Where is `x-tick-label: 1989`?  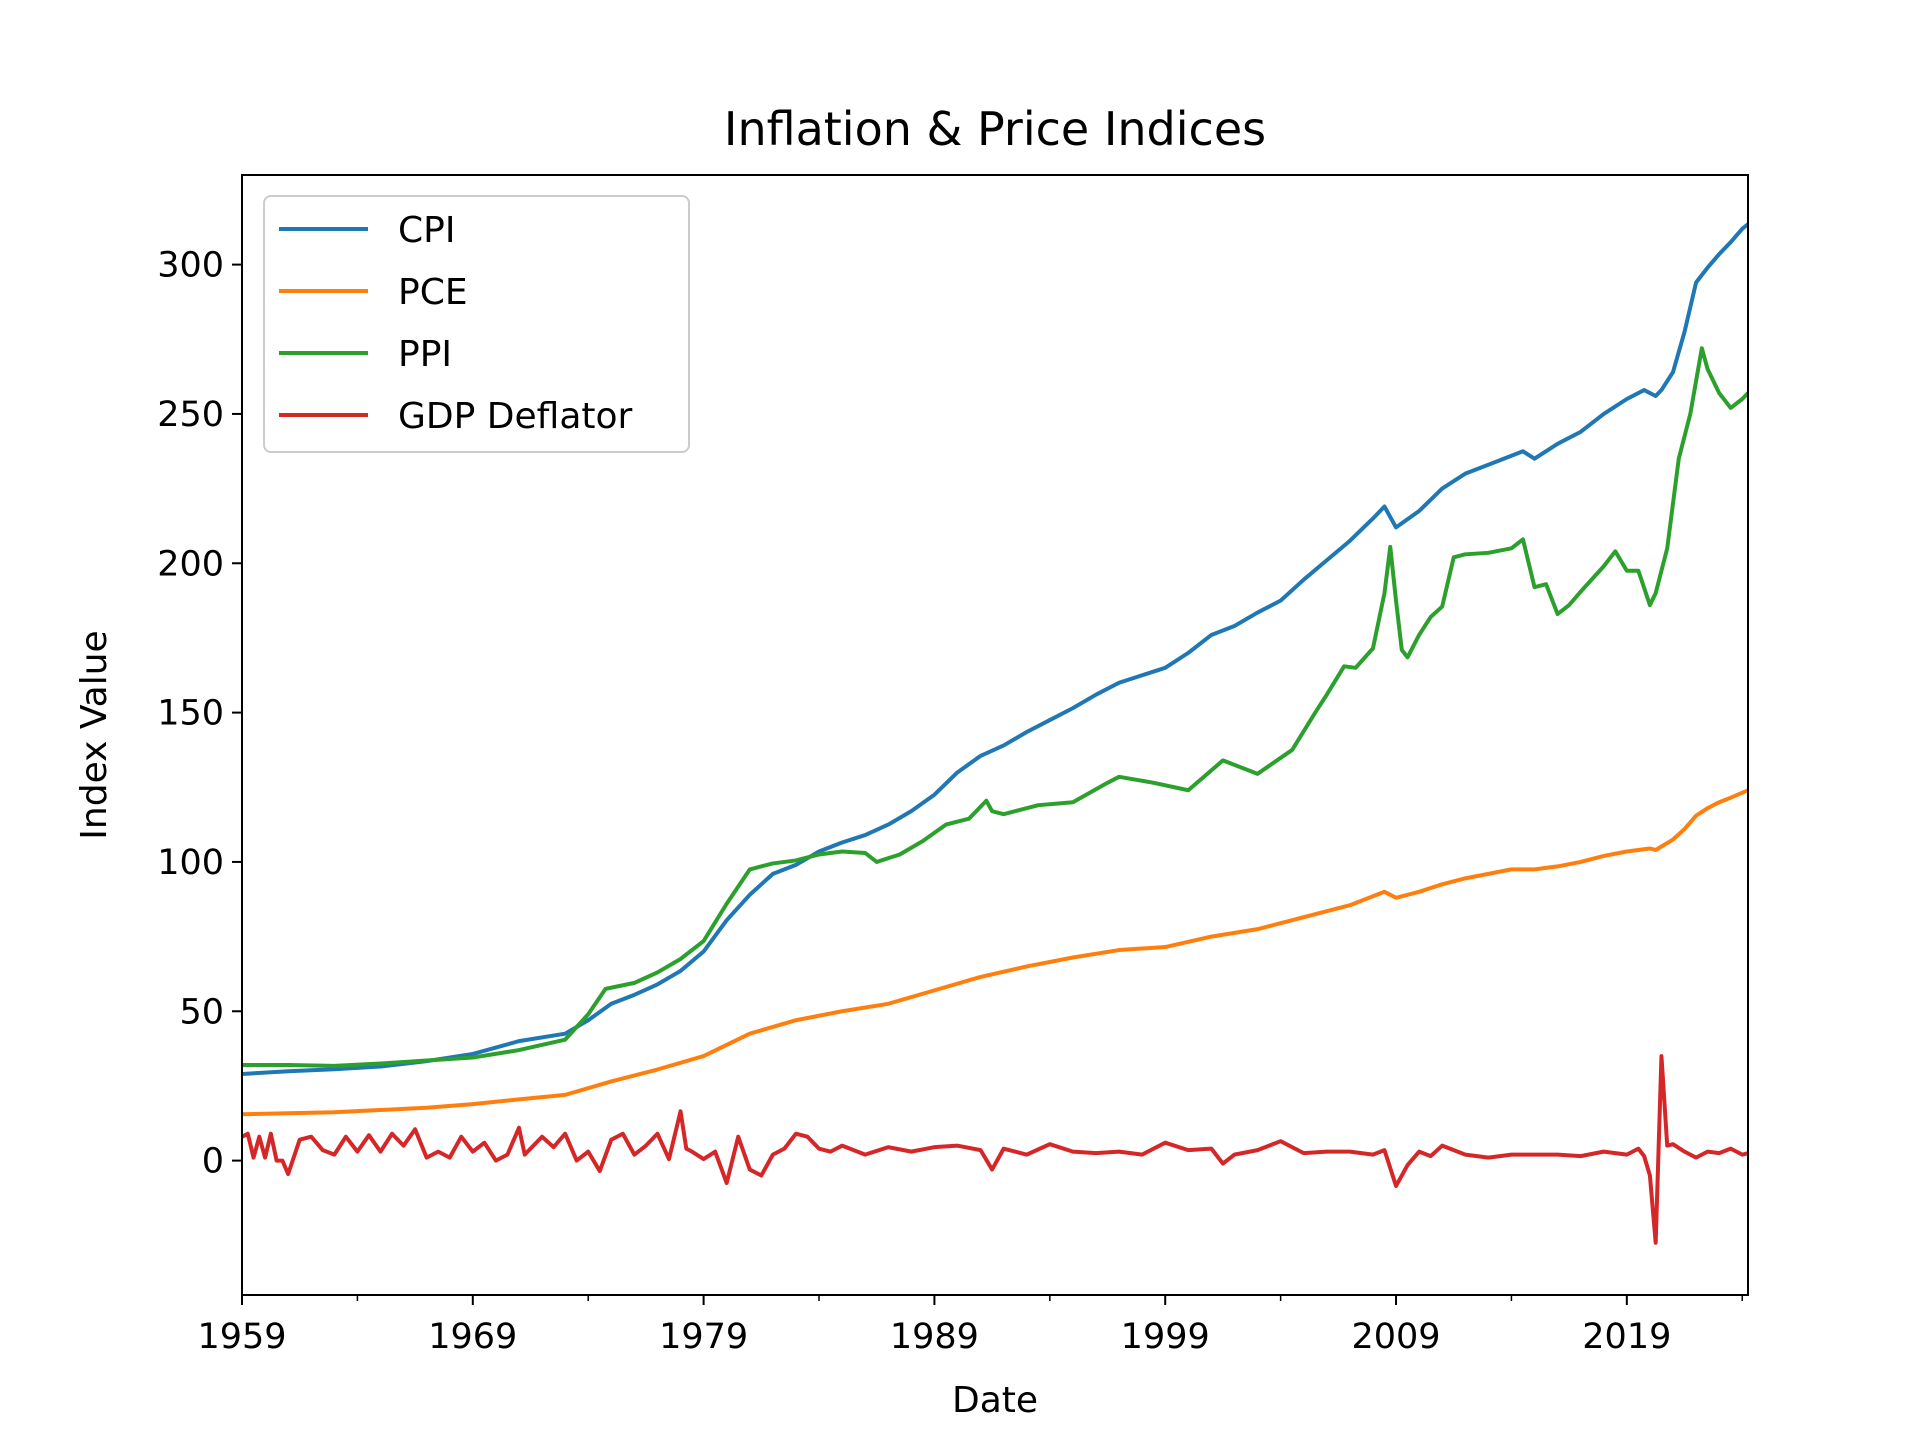 x-tick-label: 1989 is located at coordinates (934, 1337).